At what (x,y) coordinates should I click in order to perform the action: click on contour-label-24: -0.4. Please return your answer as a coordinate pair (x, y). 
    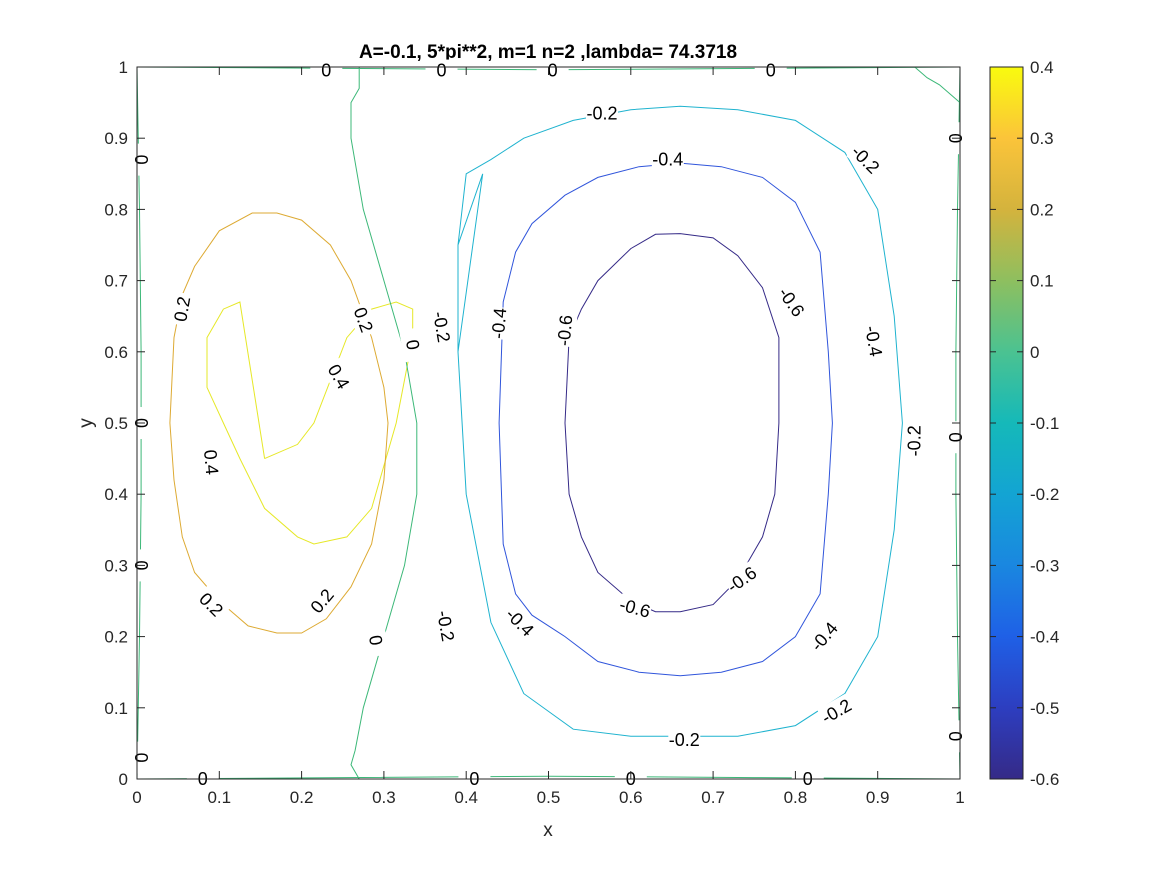
    Looking at the image, I should click on (667, 160).